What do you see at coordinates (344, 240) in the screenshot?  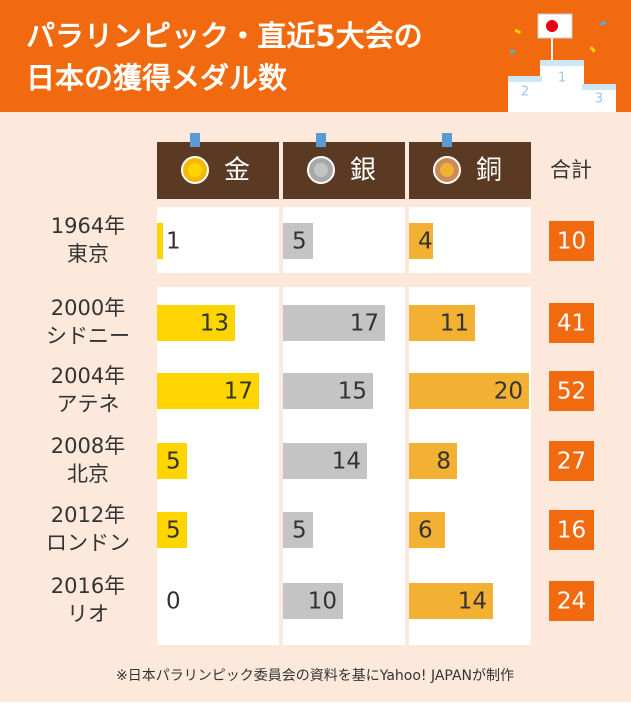 I see `panel` at bounding box center [344, 240].